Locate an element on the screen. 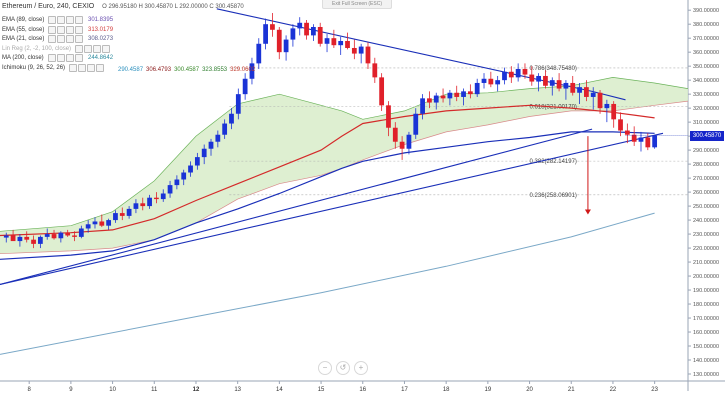 Image resolution: width=725 pixels, height=407 pixels. fib-level-label: 0.618(321.00170) is located at coordinates (553, 108).